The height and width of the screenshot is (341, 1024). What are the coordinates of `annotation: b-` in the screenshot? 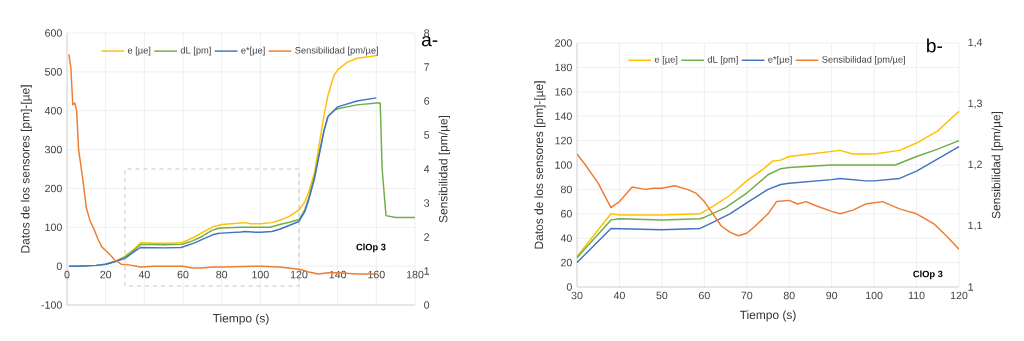 It's located at (934, 45).